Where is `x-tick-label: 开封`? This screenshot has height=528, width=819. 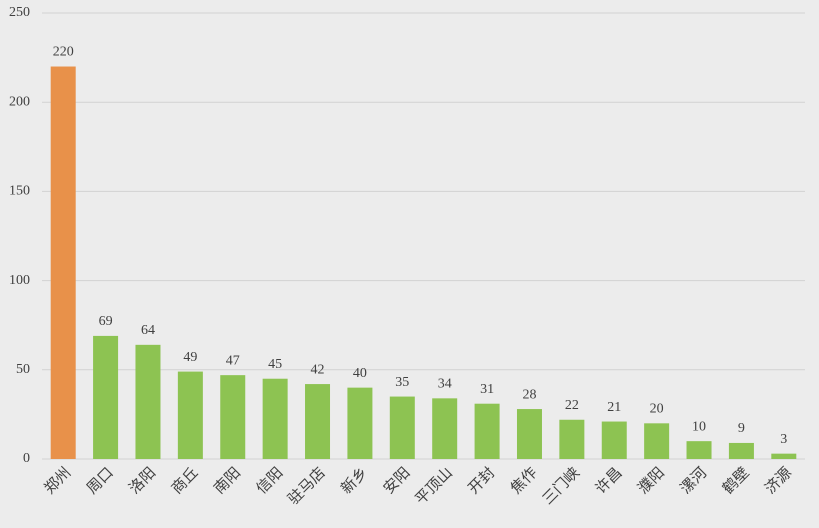 x-tick-label: 开封 is located at coordinates (481, 480).